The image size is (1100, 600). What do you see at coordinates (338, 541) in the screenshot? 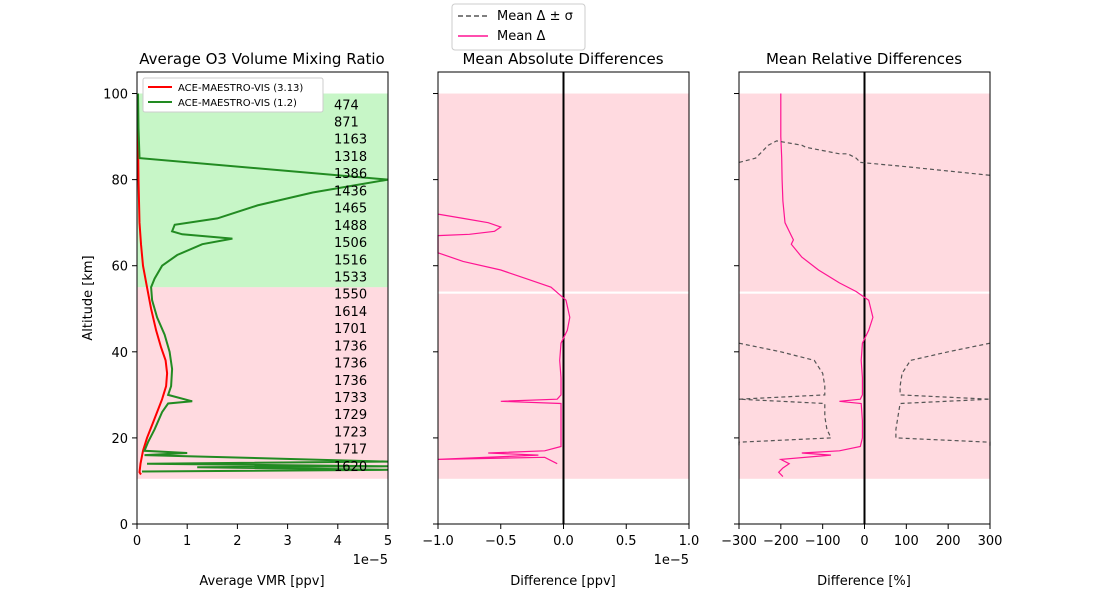
I see `x-tick-label: 4` at bounding box center [338, 541].